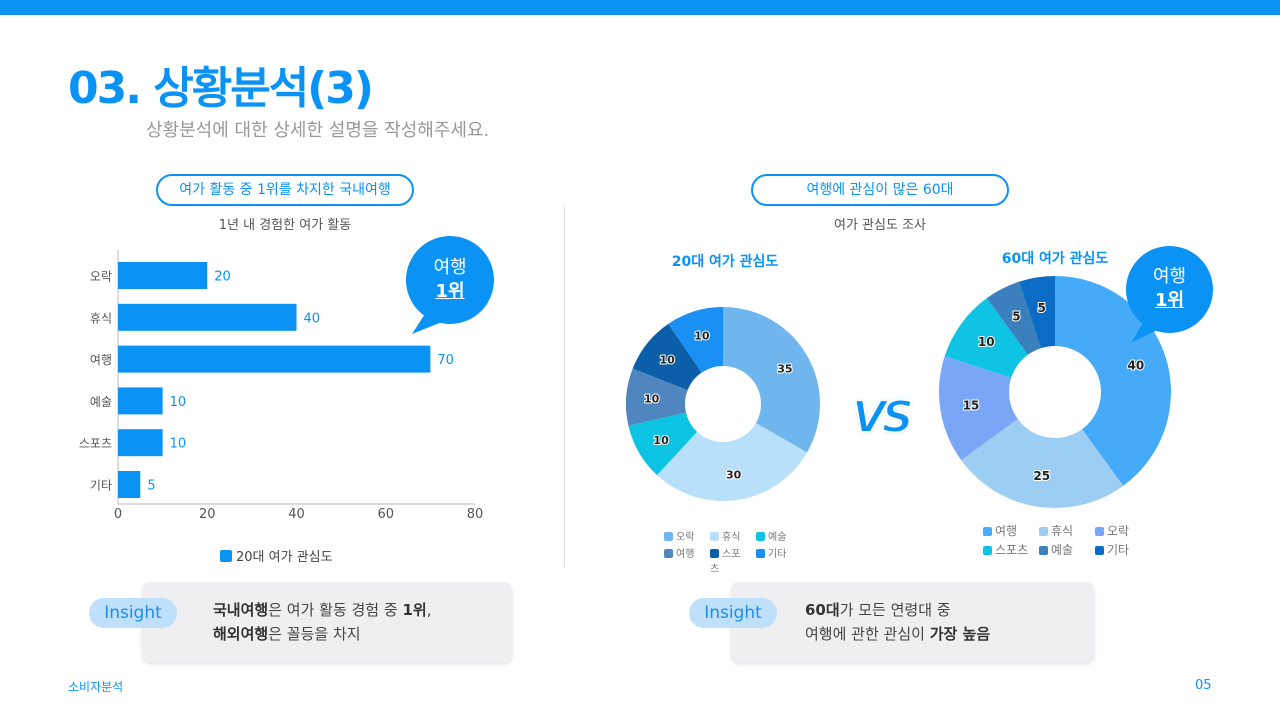 The width and height of the screenshot is (1280, 720). I want to click on insight-tag-right: Insight, so click(733, 613).